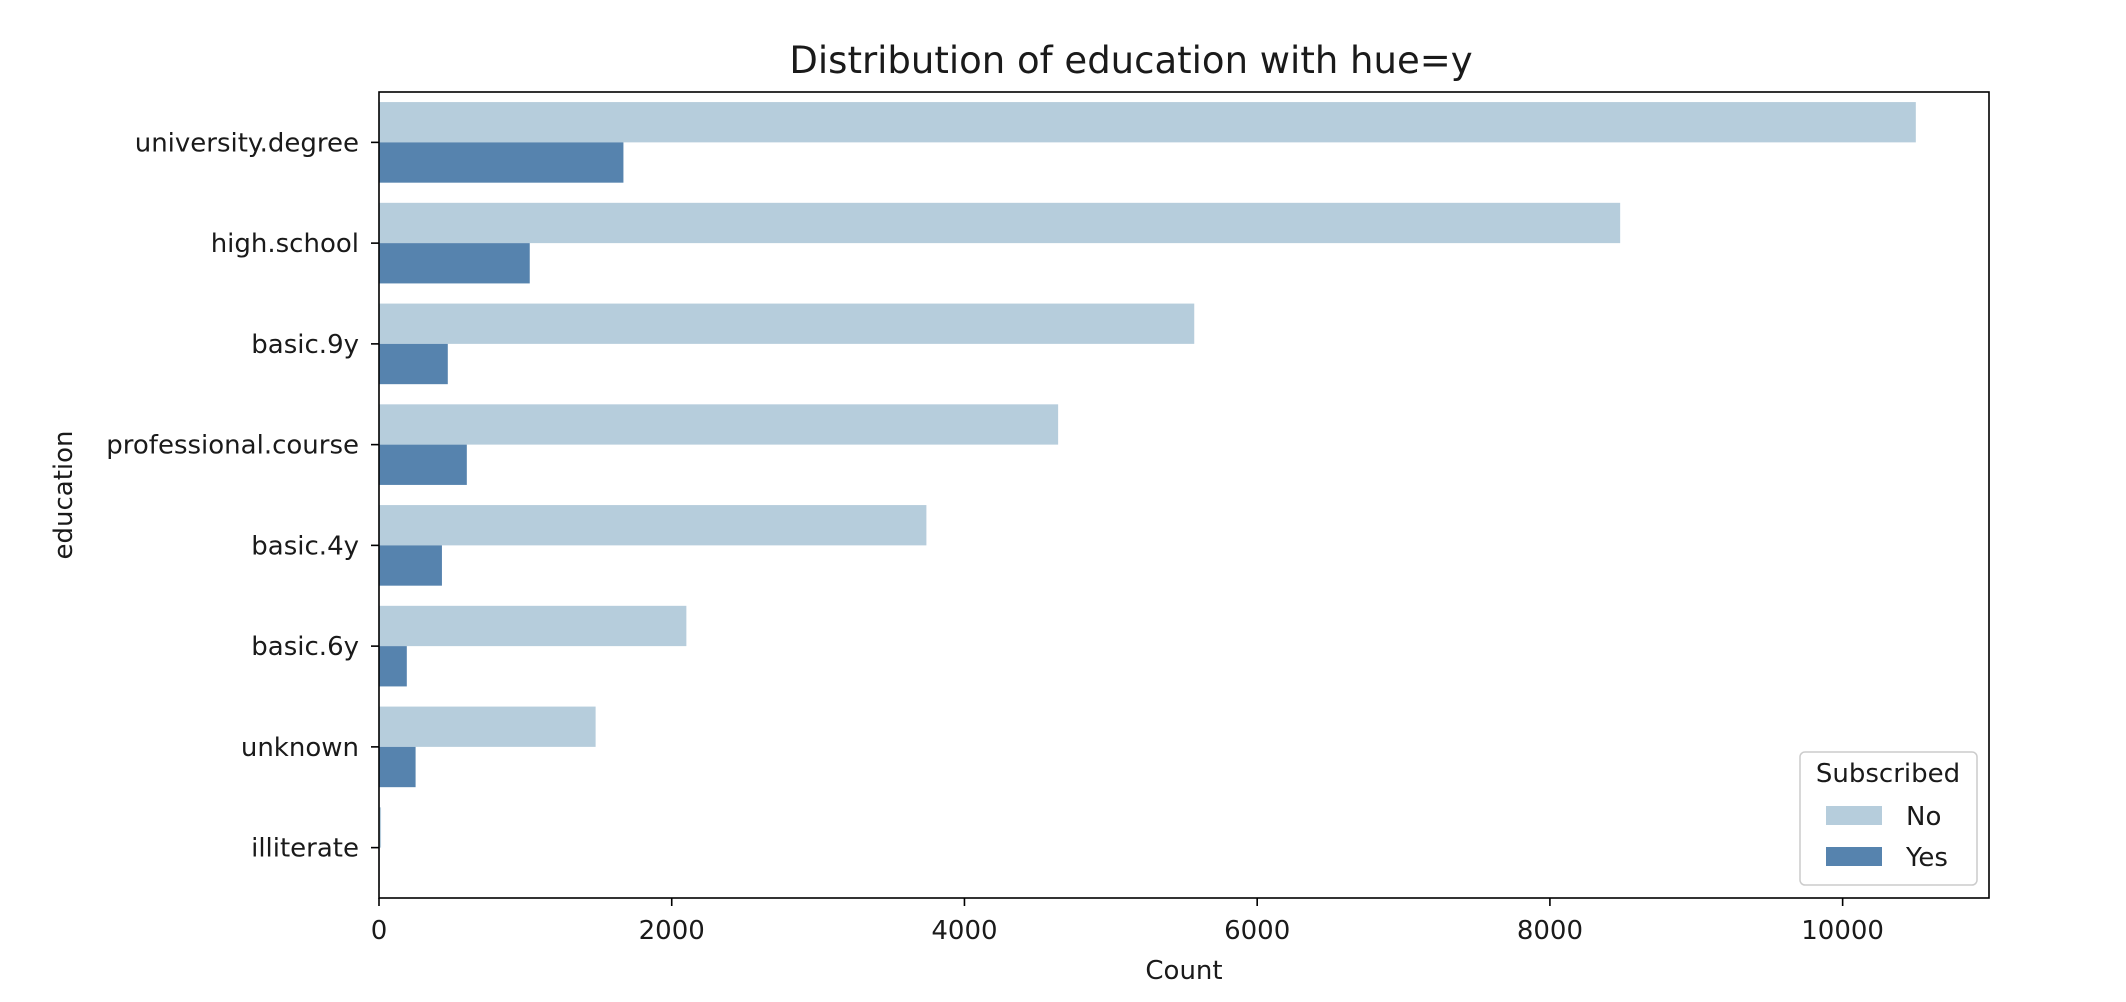 Image resolution: width=2126 pixels, height=1002 pixels. Describe the element at coordinates (653, 525) in the screenshot. I see `bar-no-basic-4y` at that location.